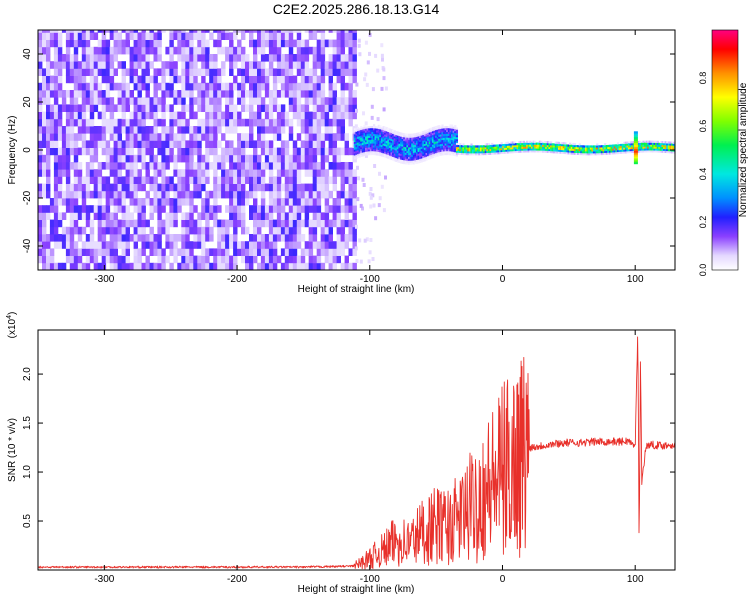  What do you see at coordinates (27, 102) in the screenshot?
I see `y-tick-label: 20` at bounding box center [27, 102].